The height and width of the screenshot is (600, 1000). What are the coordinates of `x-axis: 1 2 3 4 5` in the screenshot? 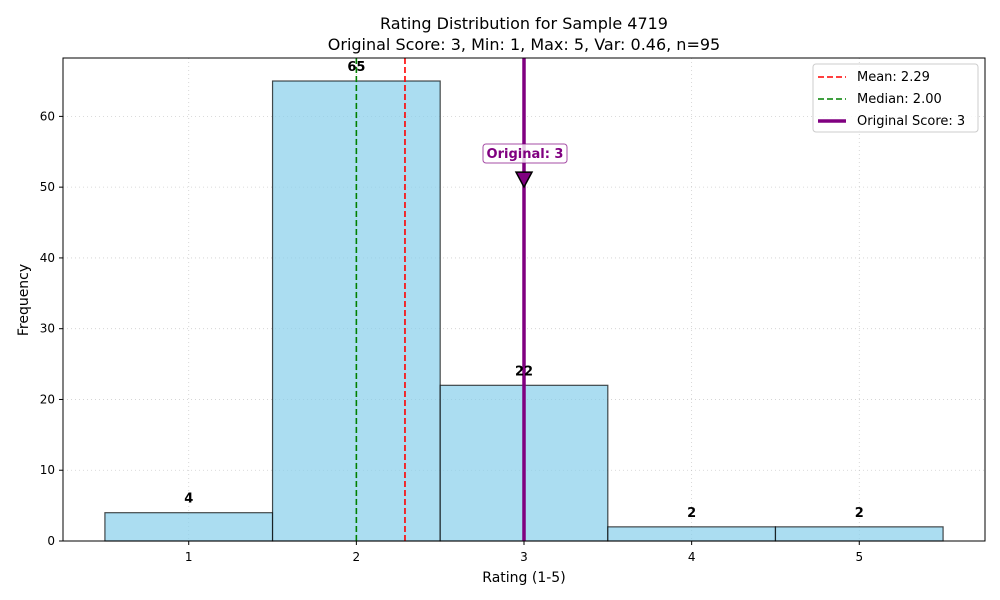 It's located at (524, 552).